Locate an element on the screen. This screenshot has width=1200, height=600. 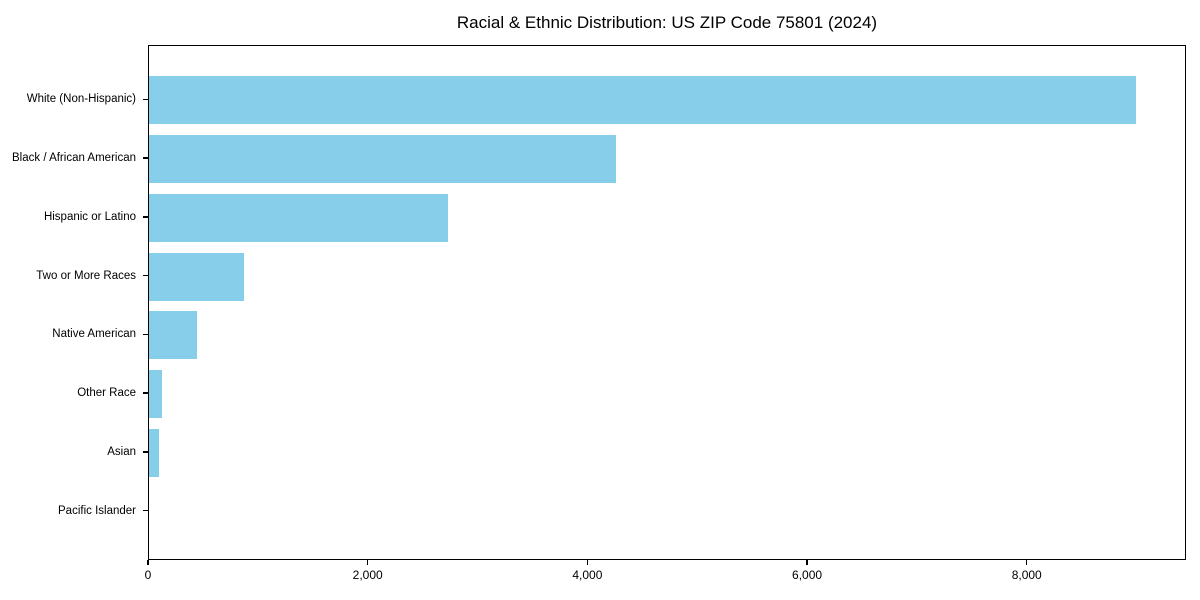
y-tick-label: Two or More Races is located at coordinates (86, 275).